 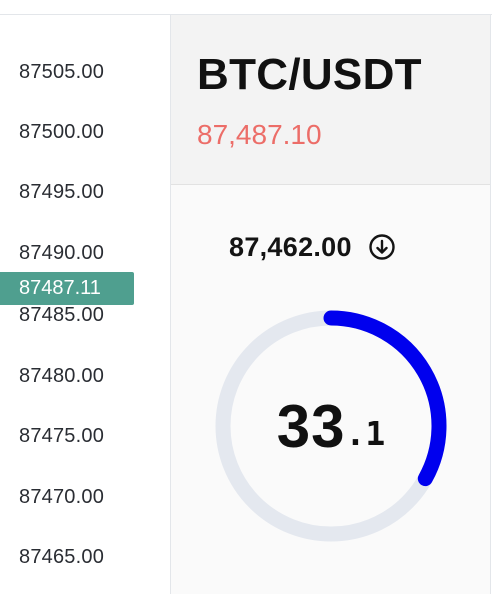 I want to click on last-price: 87,487.10, so click(x=259, y=134).